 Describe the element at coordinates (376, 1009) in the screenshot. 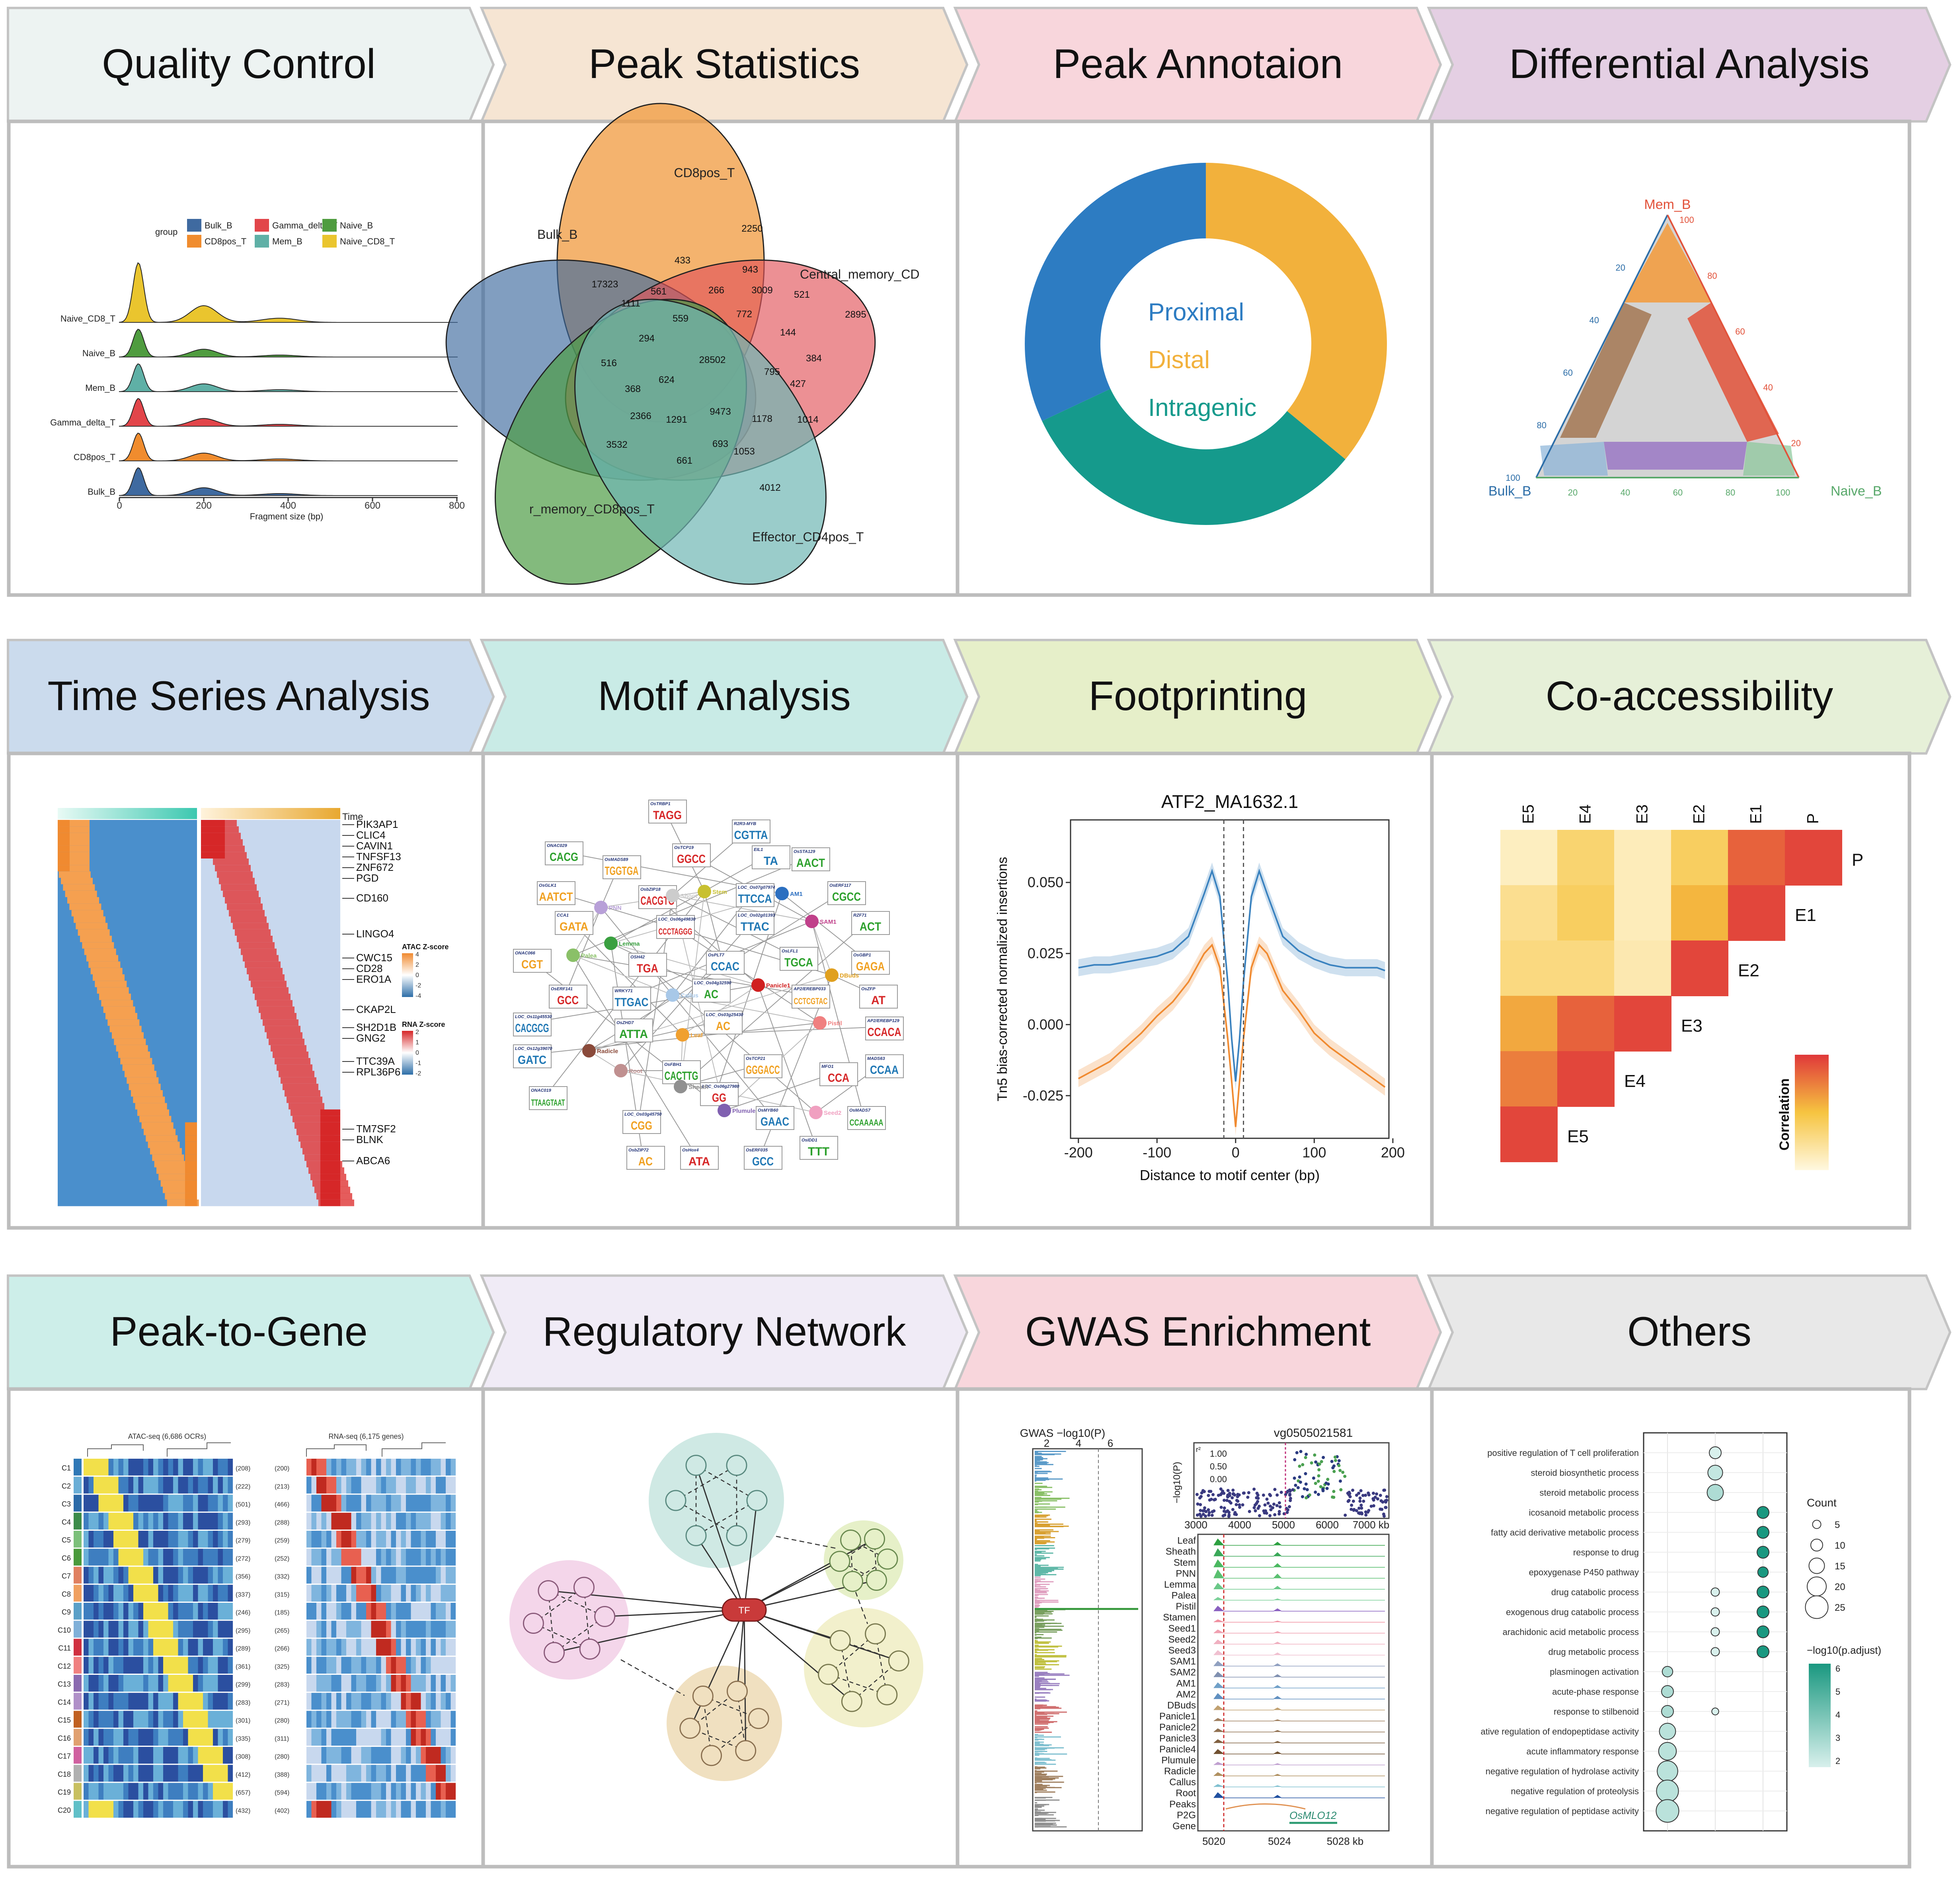

I see `ts-gene-label: CKAP2L` at that location.